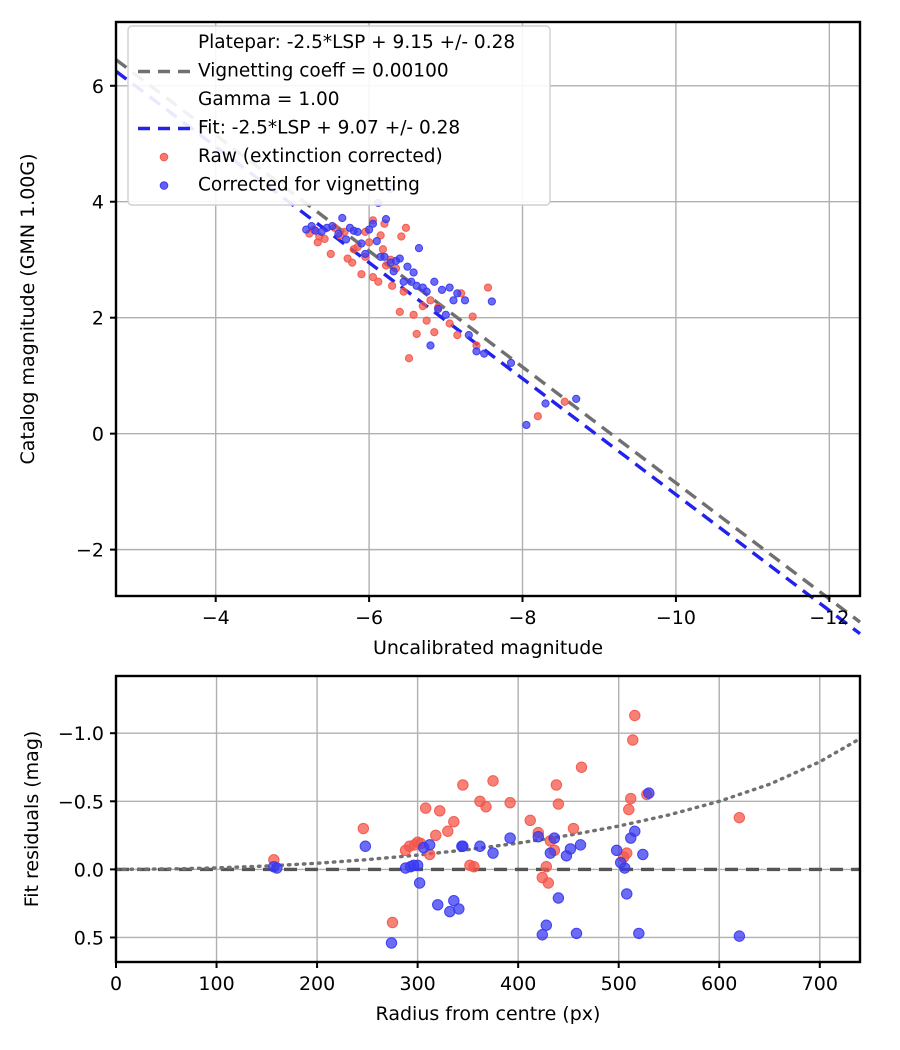 The image size is (900, 1050). What do you see at coordinates (488, 804) in the screenshot?
I see `fit-residuals-line-vignetting-curve` at bounding box center [488, 804].